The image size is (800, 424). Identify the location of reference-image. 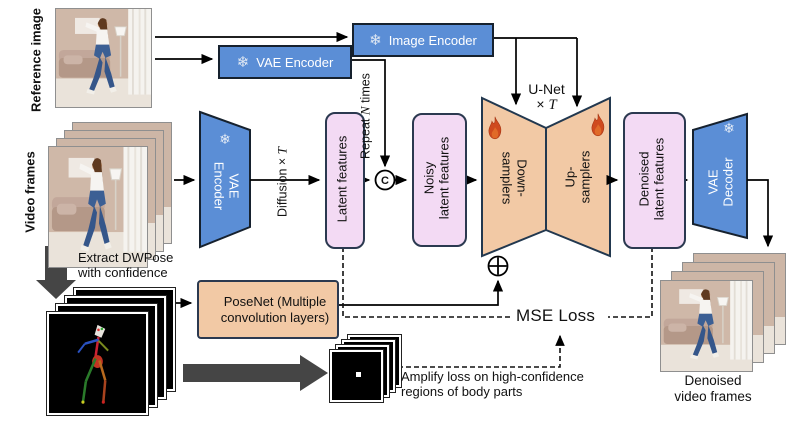
(103, 58).